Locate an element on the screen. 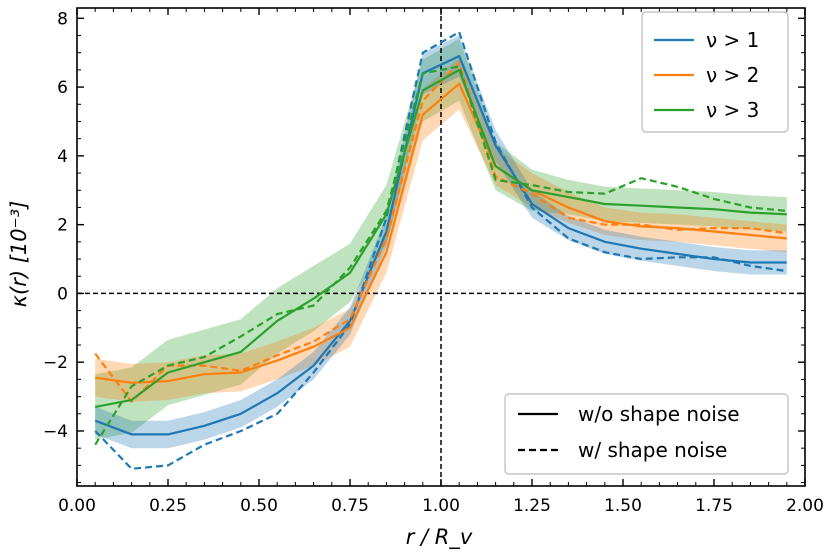 The height and width of the screenshot is (555, 831). x-tick-label: 1.00 is located at coordinates (441, 506).